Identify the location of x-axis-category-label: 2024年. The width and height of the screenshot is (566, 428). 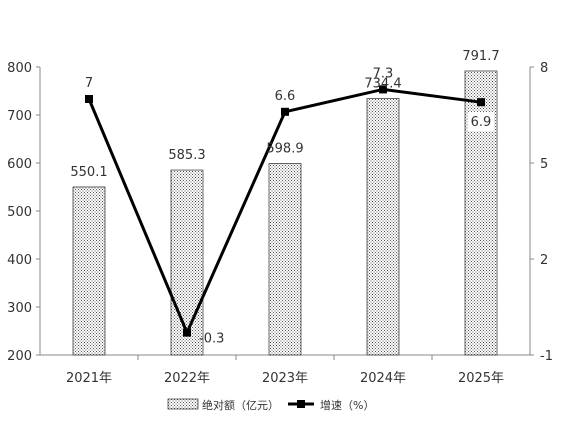
(383, 378).